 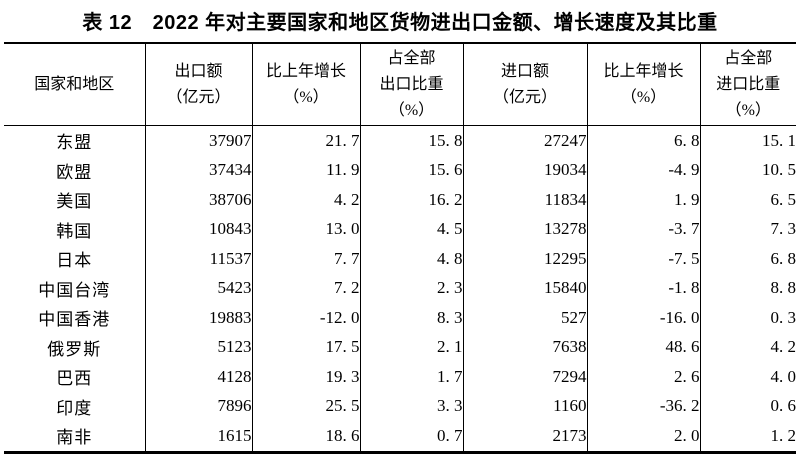 I want to click on cell-import_share: 7. 3, so click(x=747, y=229).